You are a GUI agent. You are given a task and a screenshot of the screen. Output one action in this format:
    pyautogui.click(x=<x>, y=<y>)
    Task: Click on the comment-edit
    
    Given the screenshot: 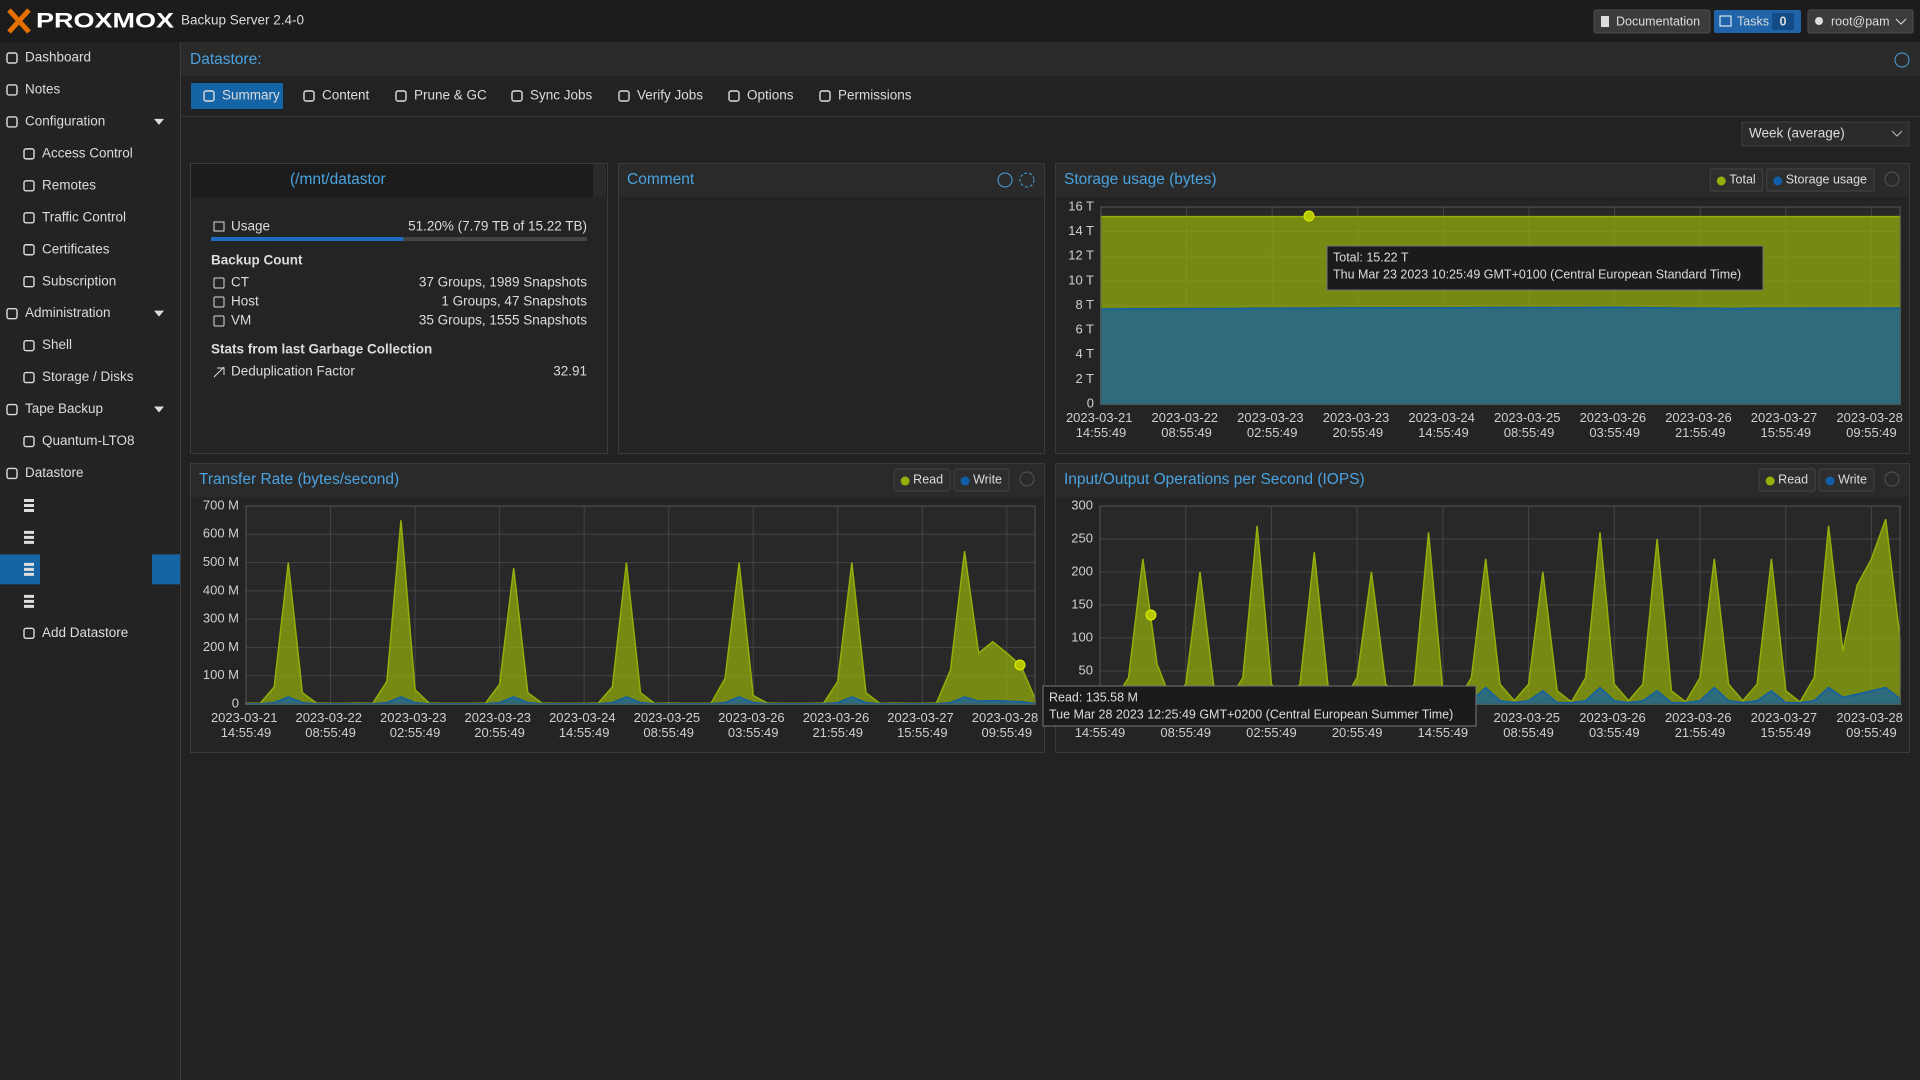 What is the action you would take?
    pyautogui.click(x=1027, y=180)
    